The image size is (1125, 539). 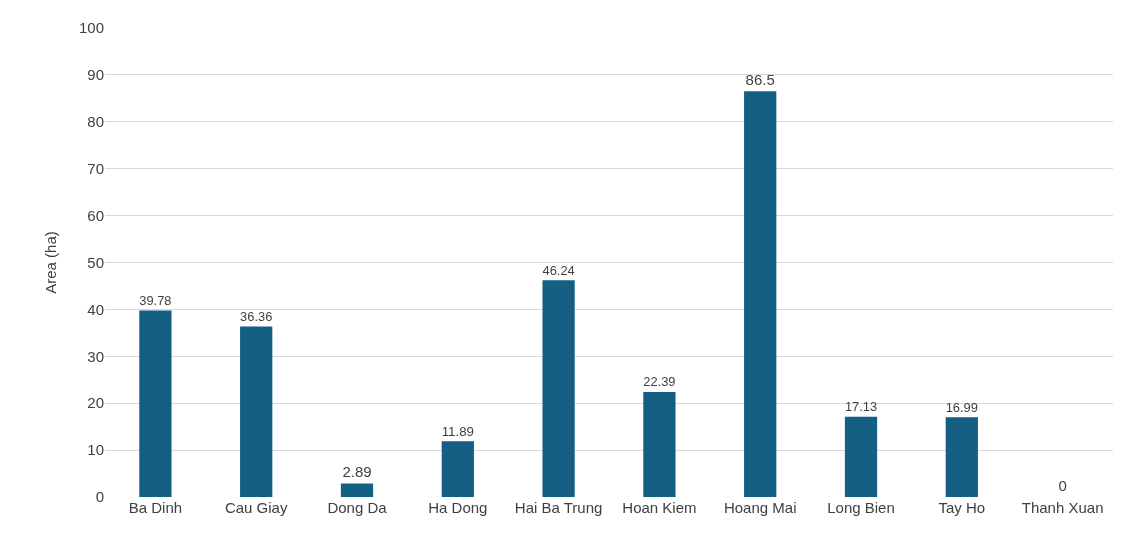 I want to click on y-tick-label: 50, so click(x=95, y=262).